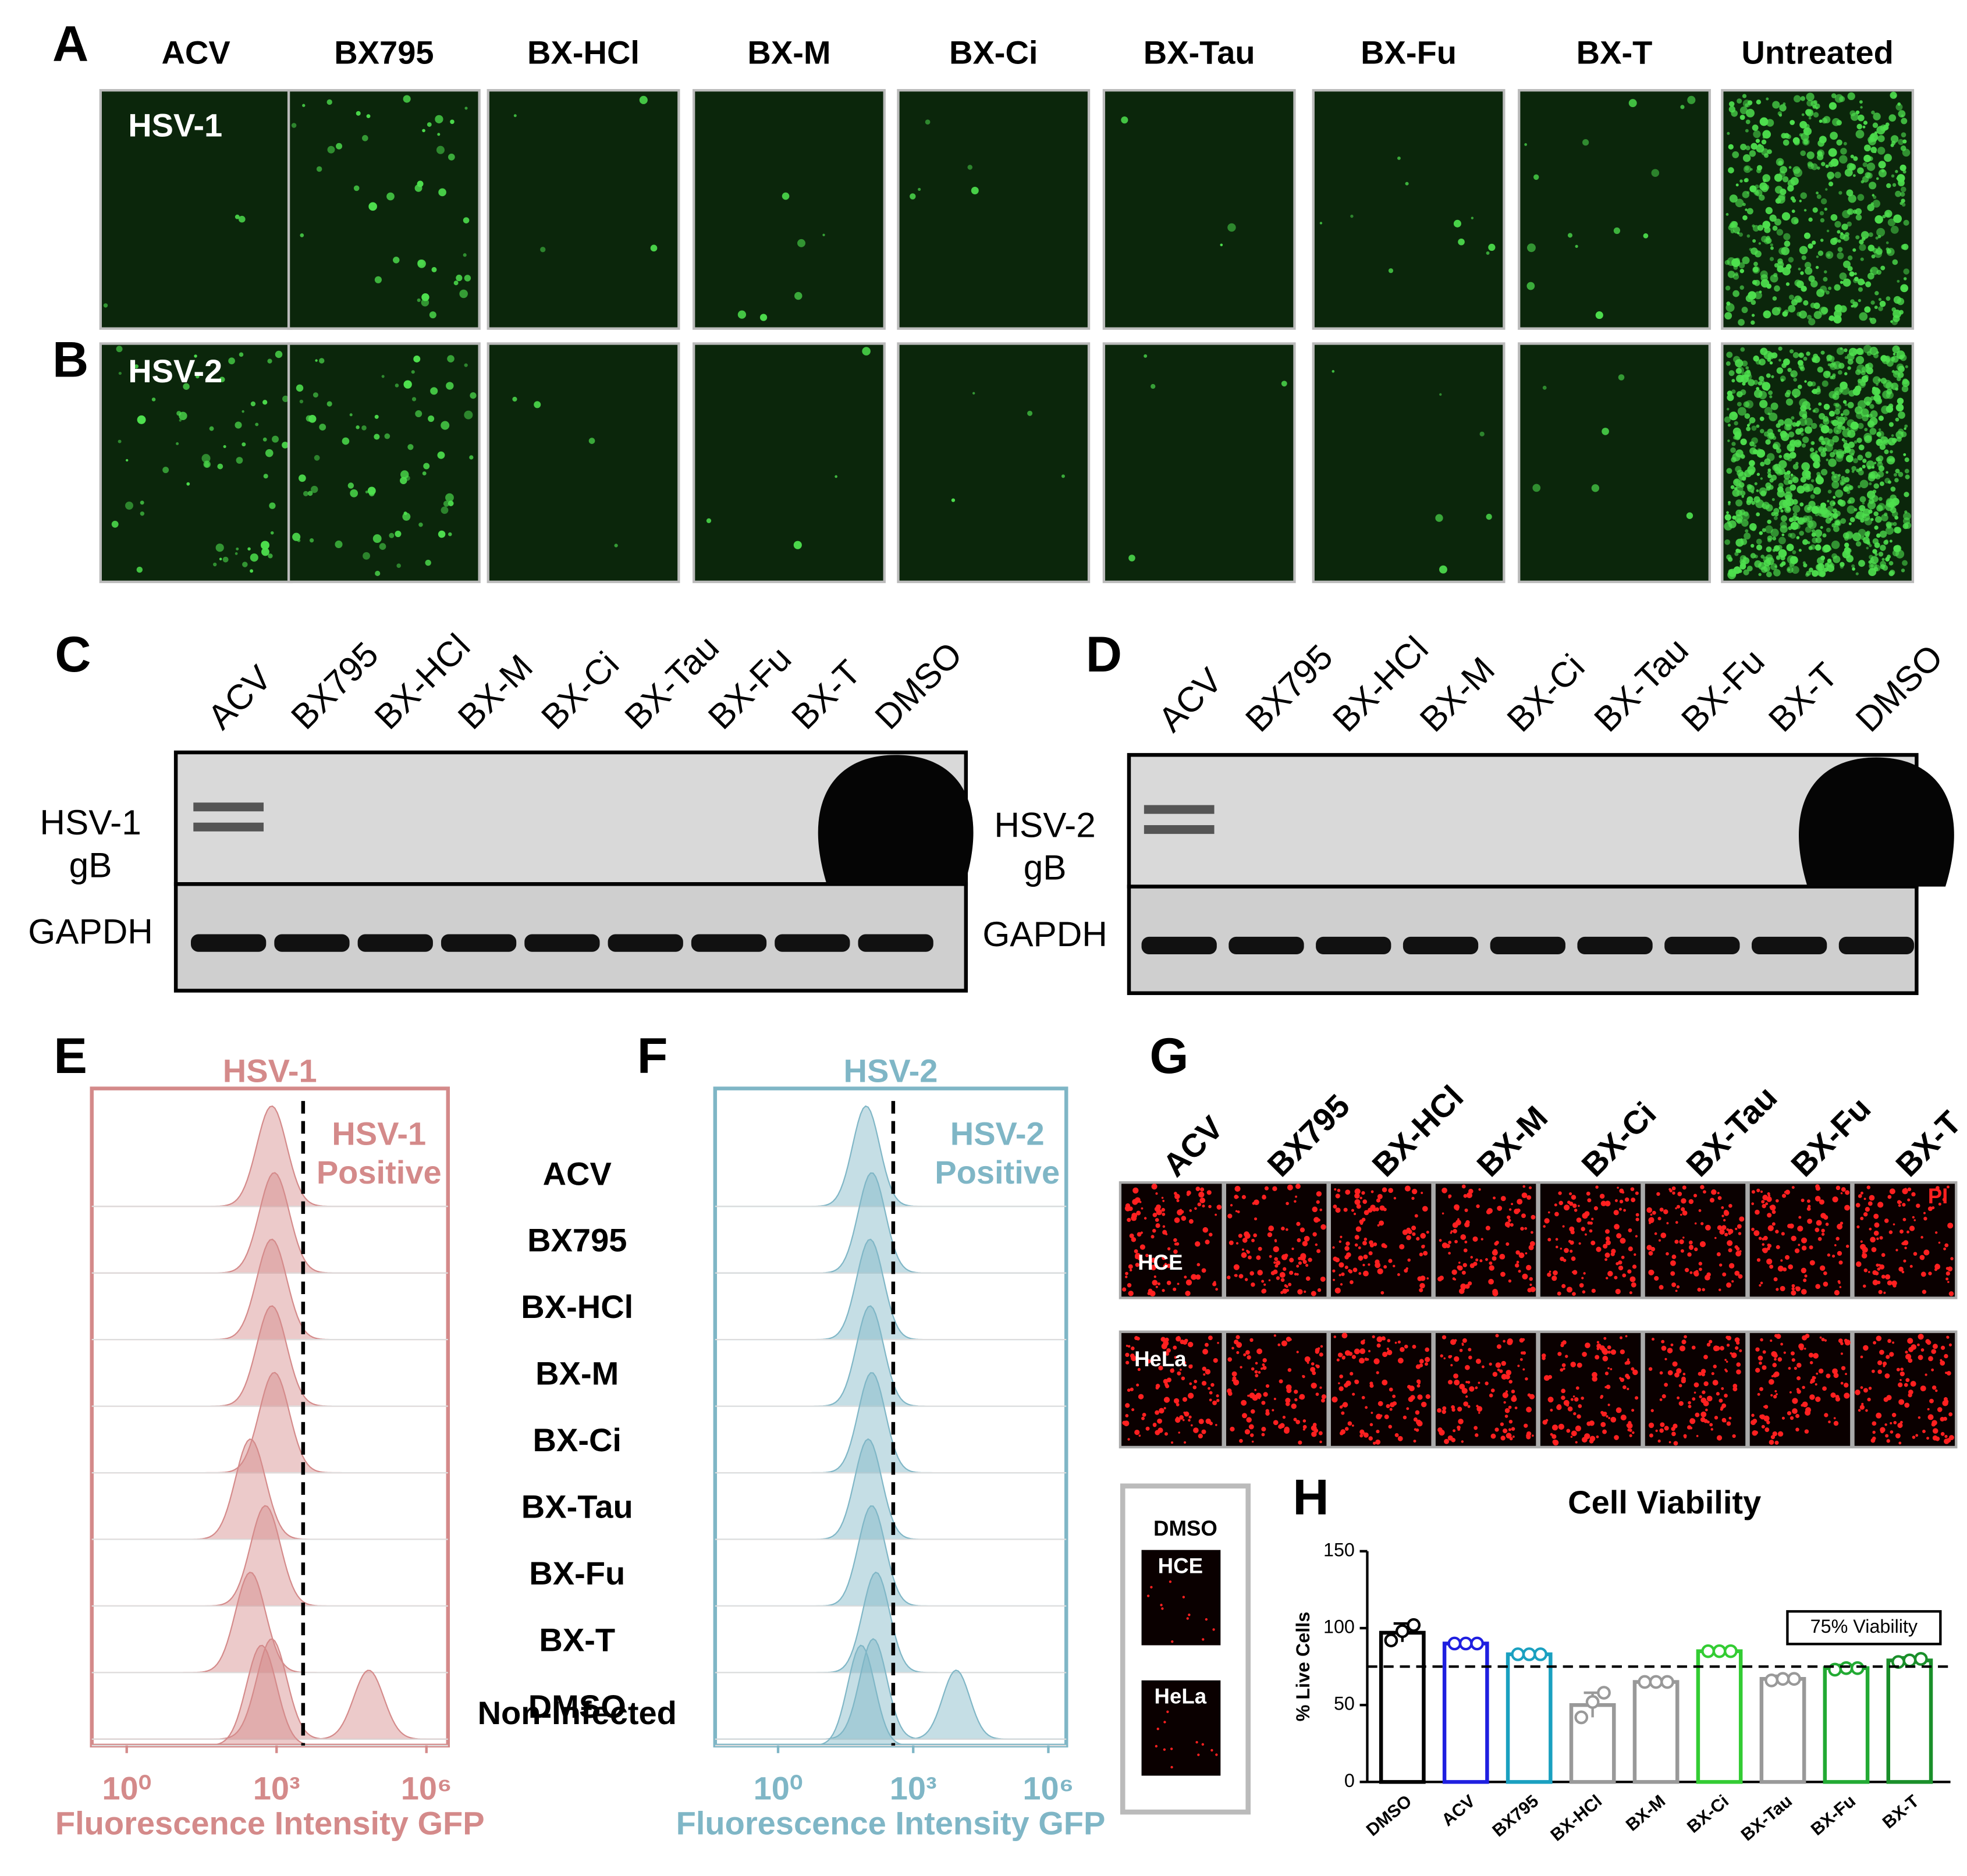 The height and width of the screenshot is (1876, 1967). What do you see at coordinates (1045, 868) in the screenshot?
I see `blot-label: gB` at bounding box center [1045, 868].